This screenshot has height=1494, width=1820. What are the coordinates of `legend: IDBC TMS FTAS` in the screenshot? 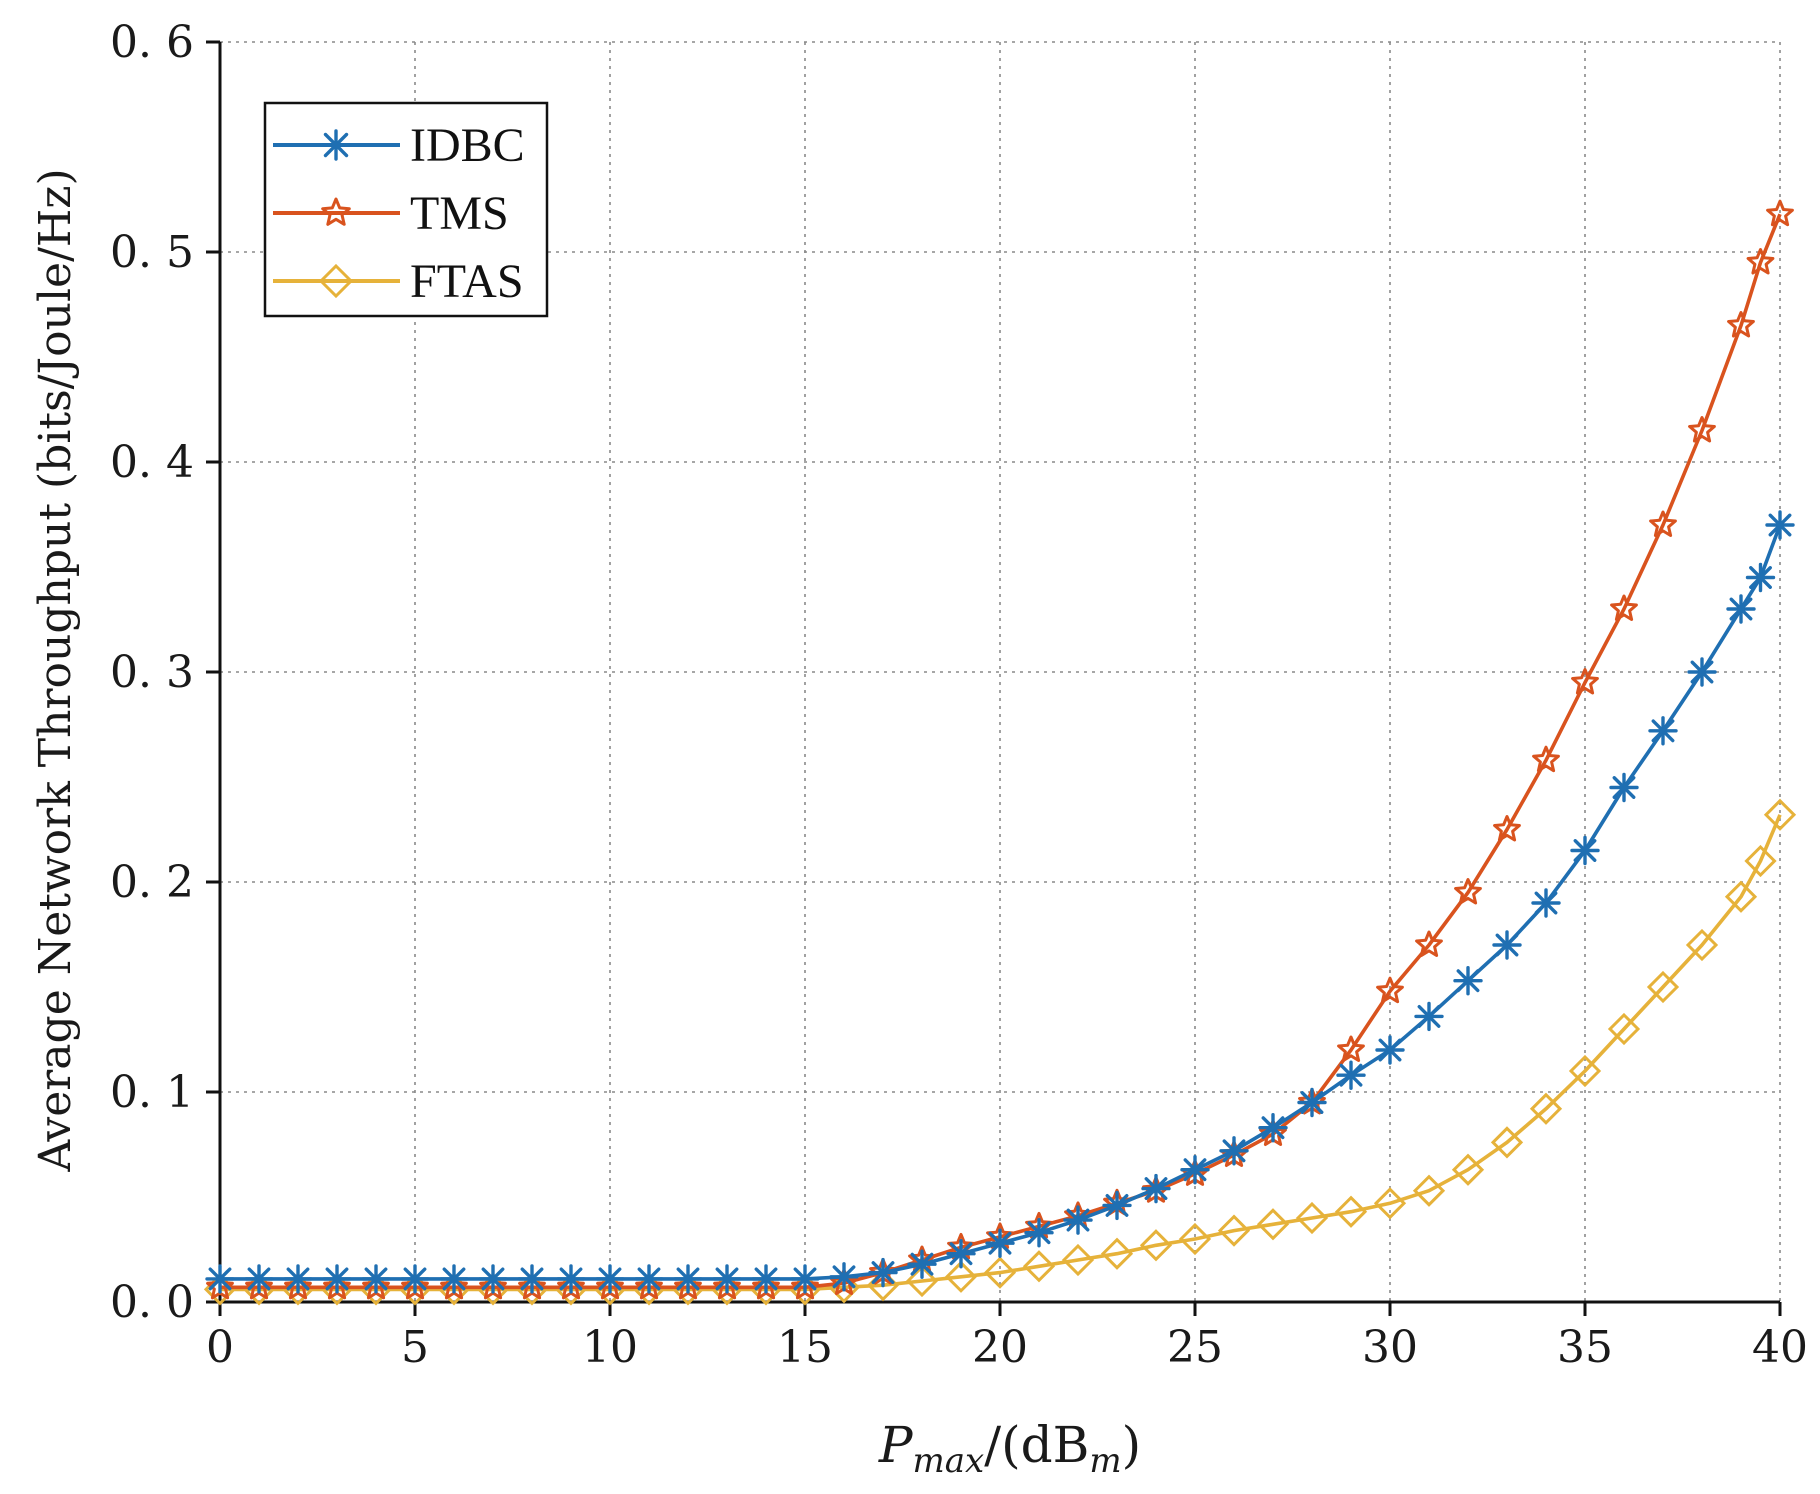 It's located at (406, 209).